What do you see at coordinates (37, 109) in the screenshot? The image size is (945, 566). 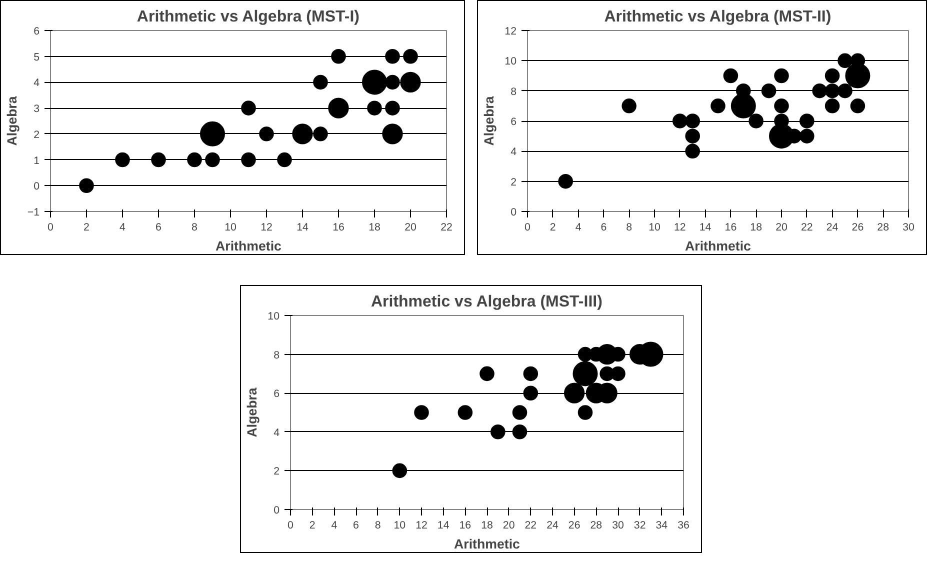 I see `y-tick-label: 3` at bounding box center [37, 109].